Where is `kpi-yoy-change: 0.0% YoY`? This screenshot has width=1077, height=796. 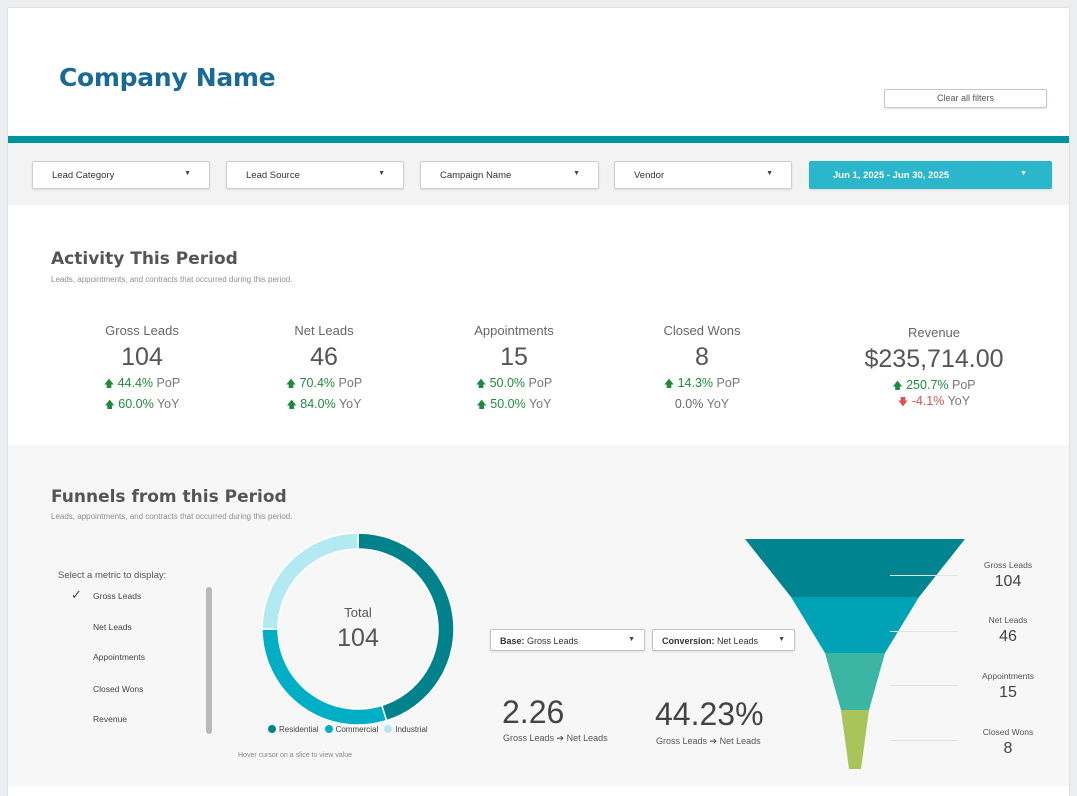
kpi-yoy-change: 0.0% YoY is located at coordinates (702, 404).